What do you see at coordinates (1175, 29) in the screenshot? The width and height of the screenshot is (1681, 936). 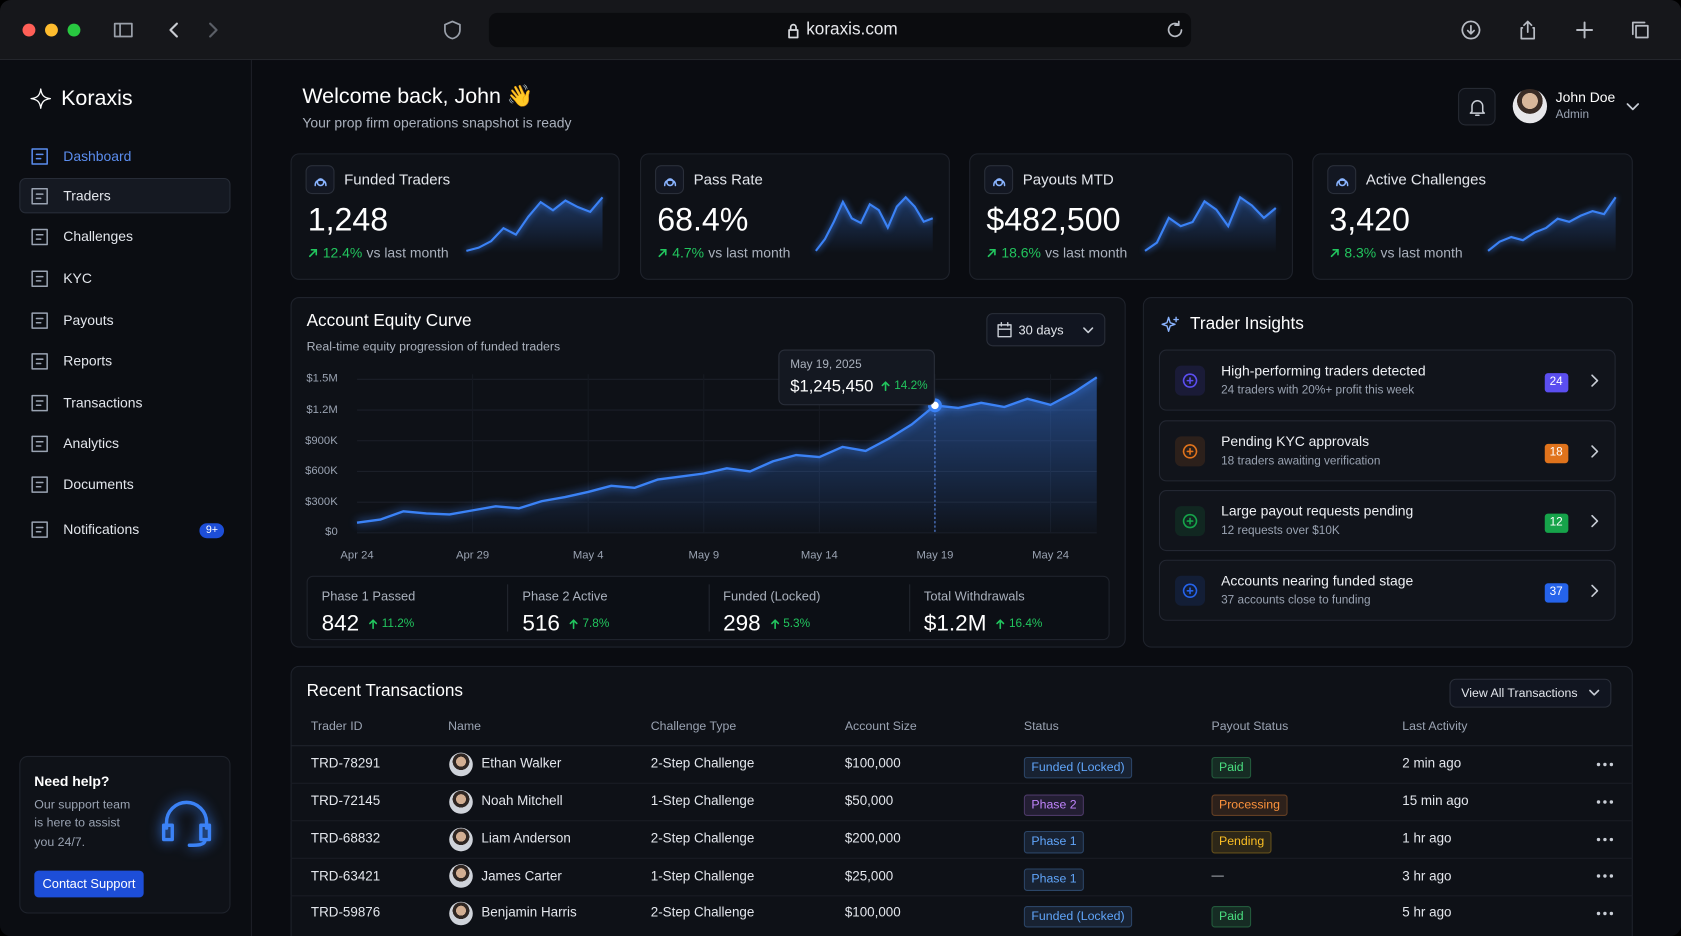 I see `reload-button` at bounding box center [1175, 29].